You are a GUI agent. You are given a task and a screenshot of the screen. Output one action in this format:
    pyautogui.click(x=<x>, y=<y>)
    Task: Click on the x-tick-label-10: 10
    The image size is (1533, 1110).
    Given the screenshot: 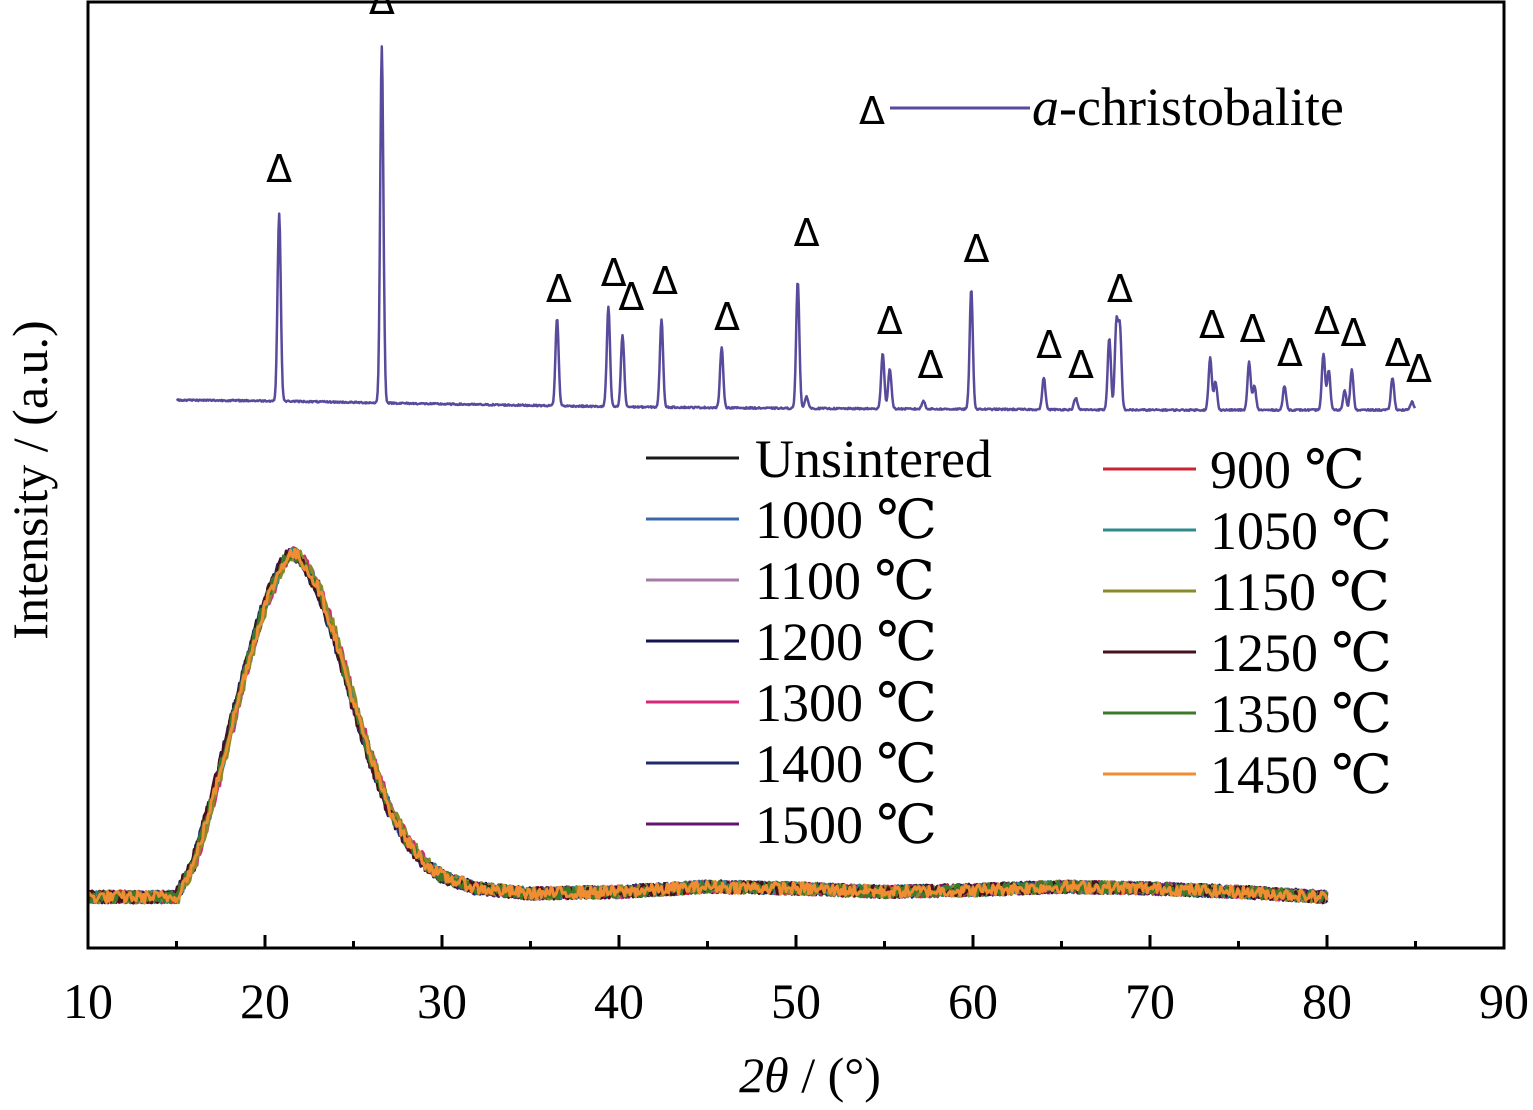 What is the action you would take?
    pyautogui.click(x=88, y=1001)
    